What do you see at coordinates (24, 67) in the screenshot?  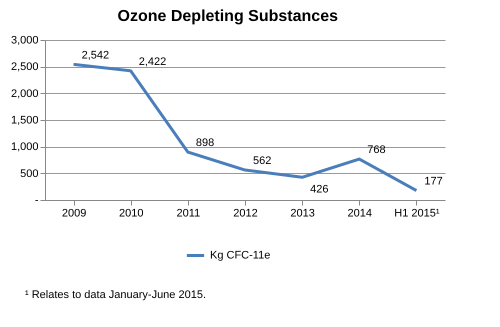 I see `y-tick-label: 2,500` at bounding box center [24, 67].